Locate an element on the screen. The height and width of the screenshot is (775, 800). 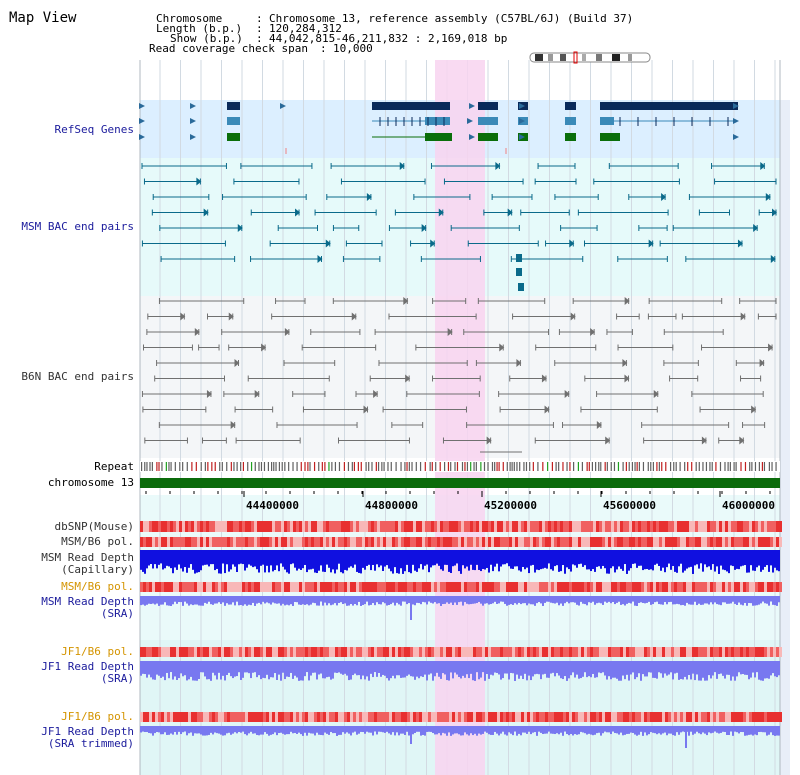
track-label-msm-bac: MSM BAC end pairs is located at coordinates (77, 226).